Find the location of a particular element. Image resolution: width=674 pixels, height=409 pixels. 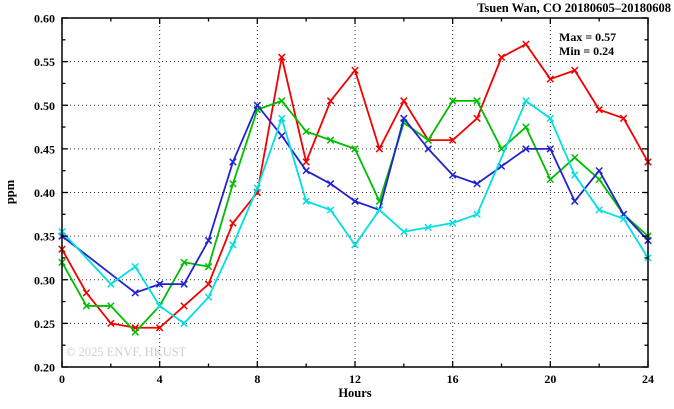

y-tick-label: 0.30 is located at coordinates (44, 280).